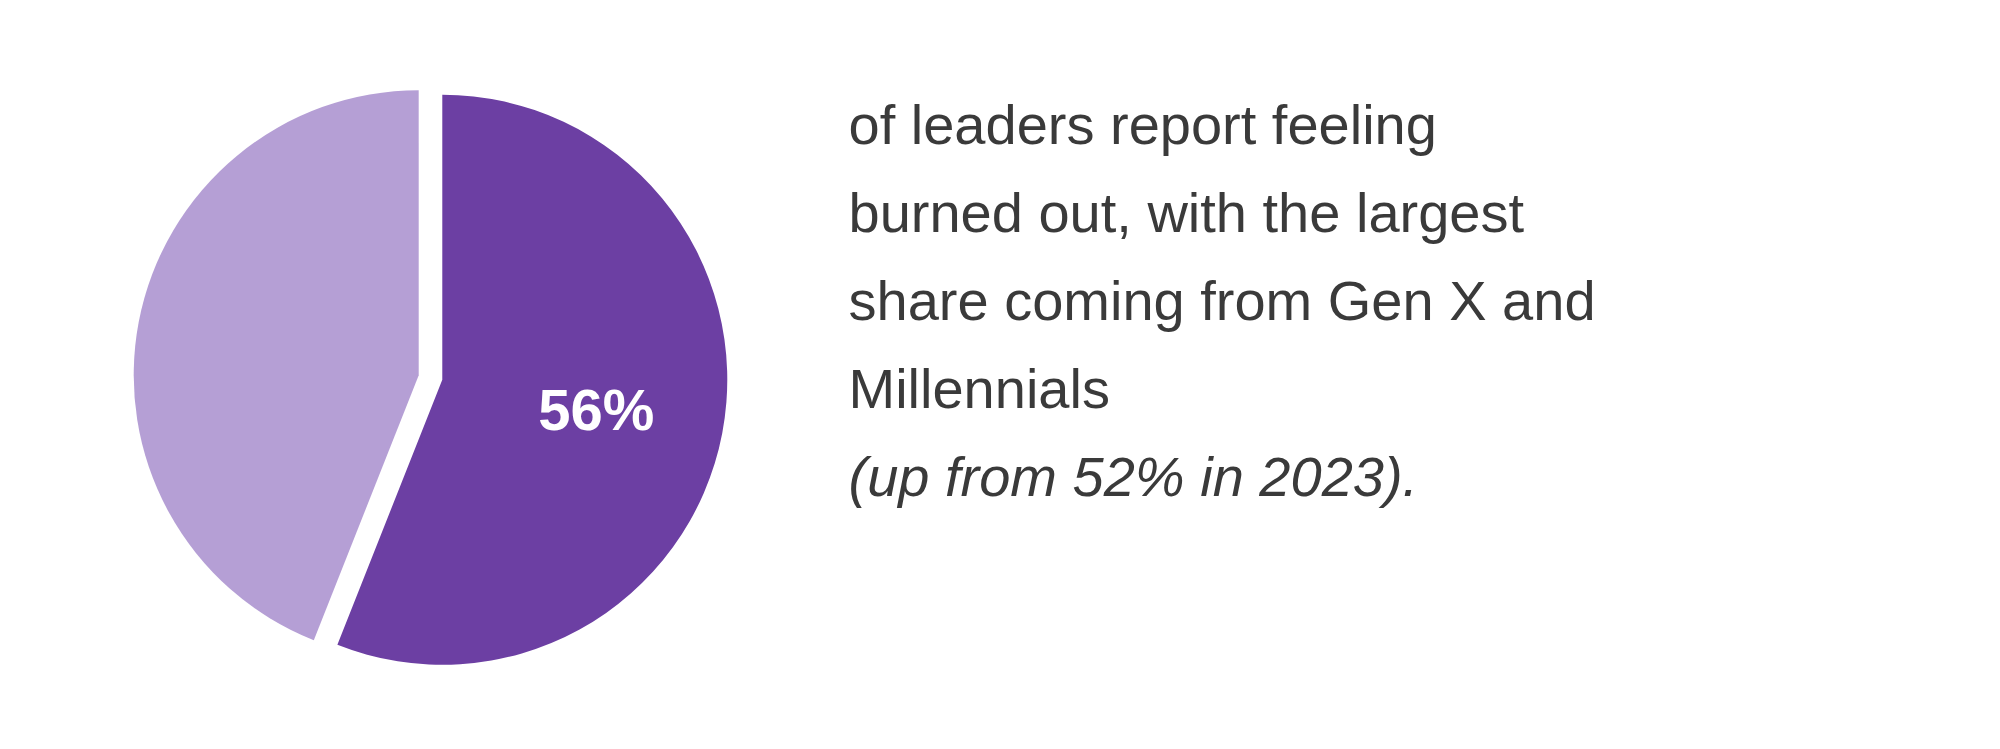  Describe the element at coordinates (596, 409) in the screenshot. I see `data-label: 56%` at that location.